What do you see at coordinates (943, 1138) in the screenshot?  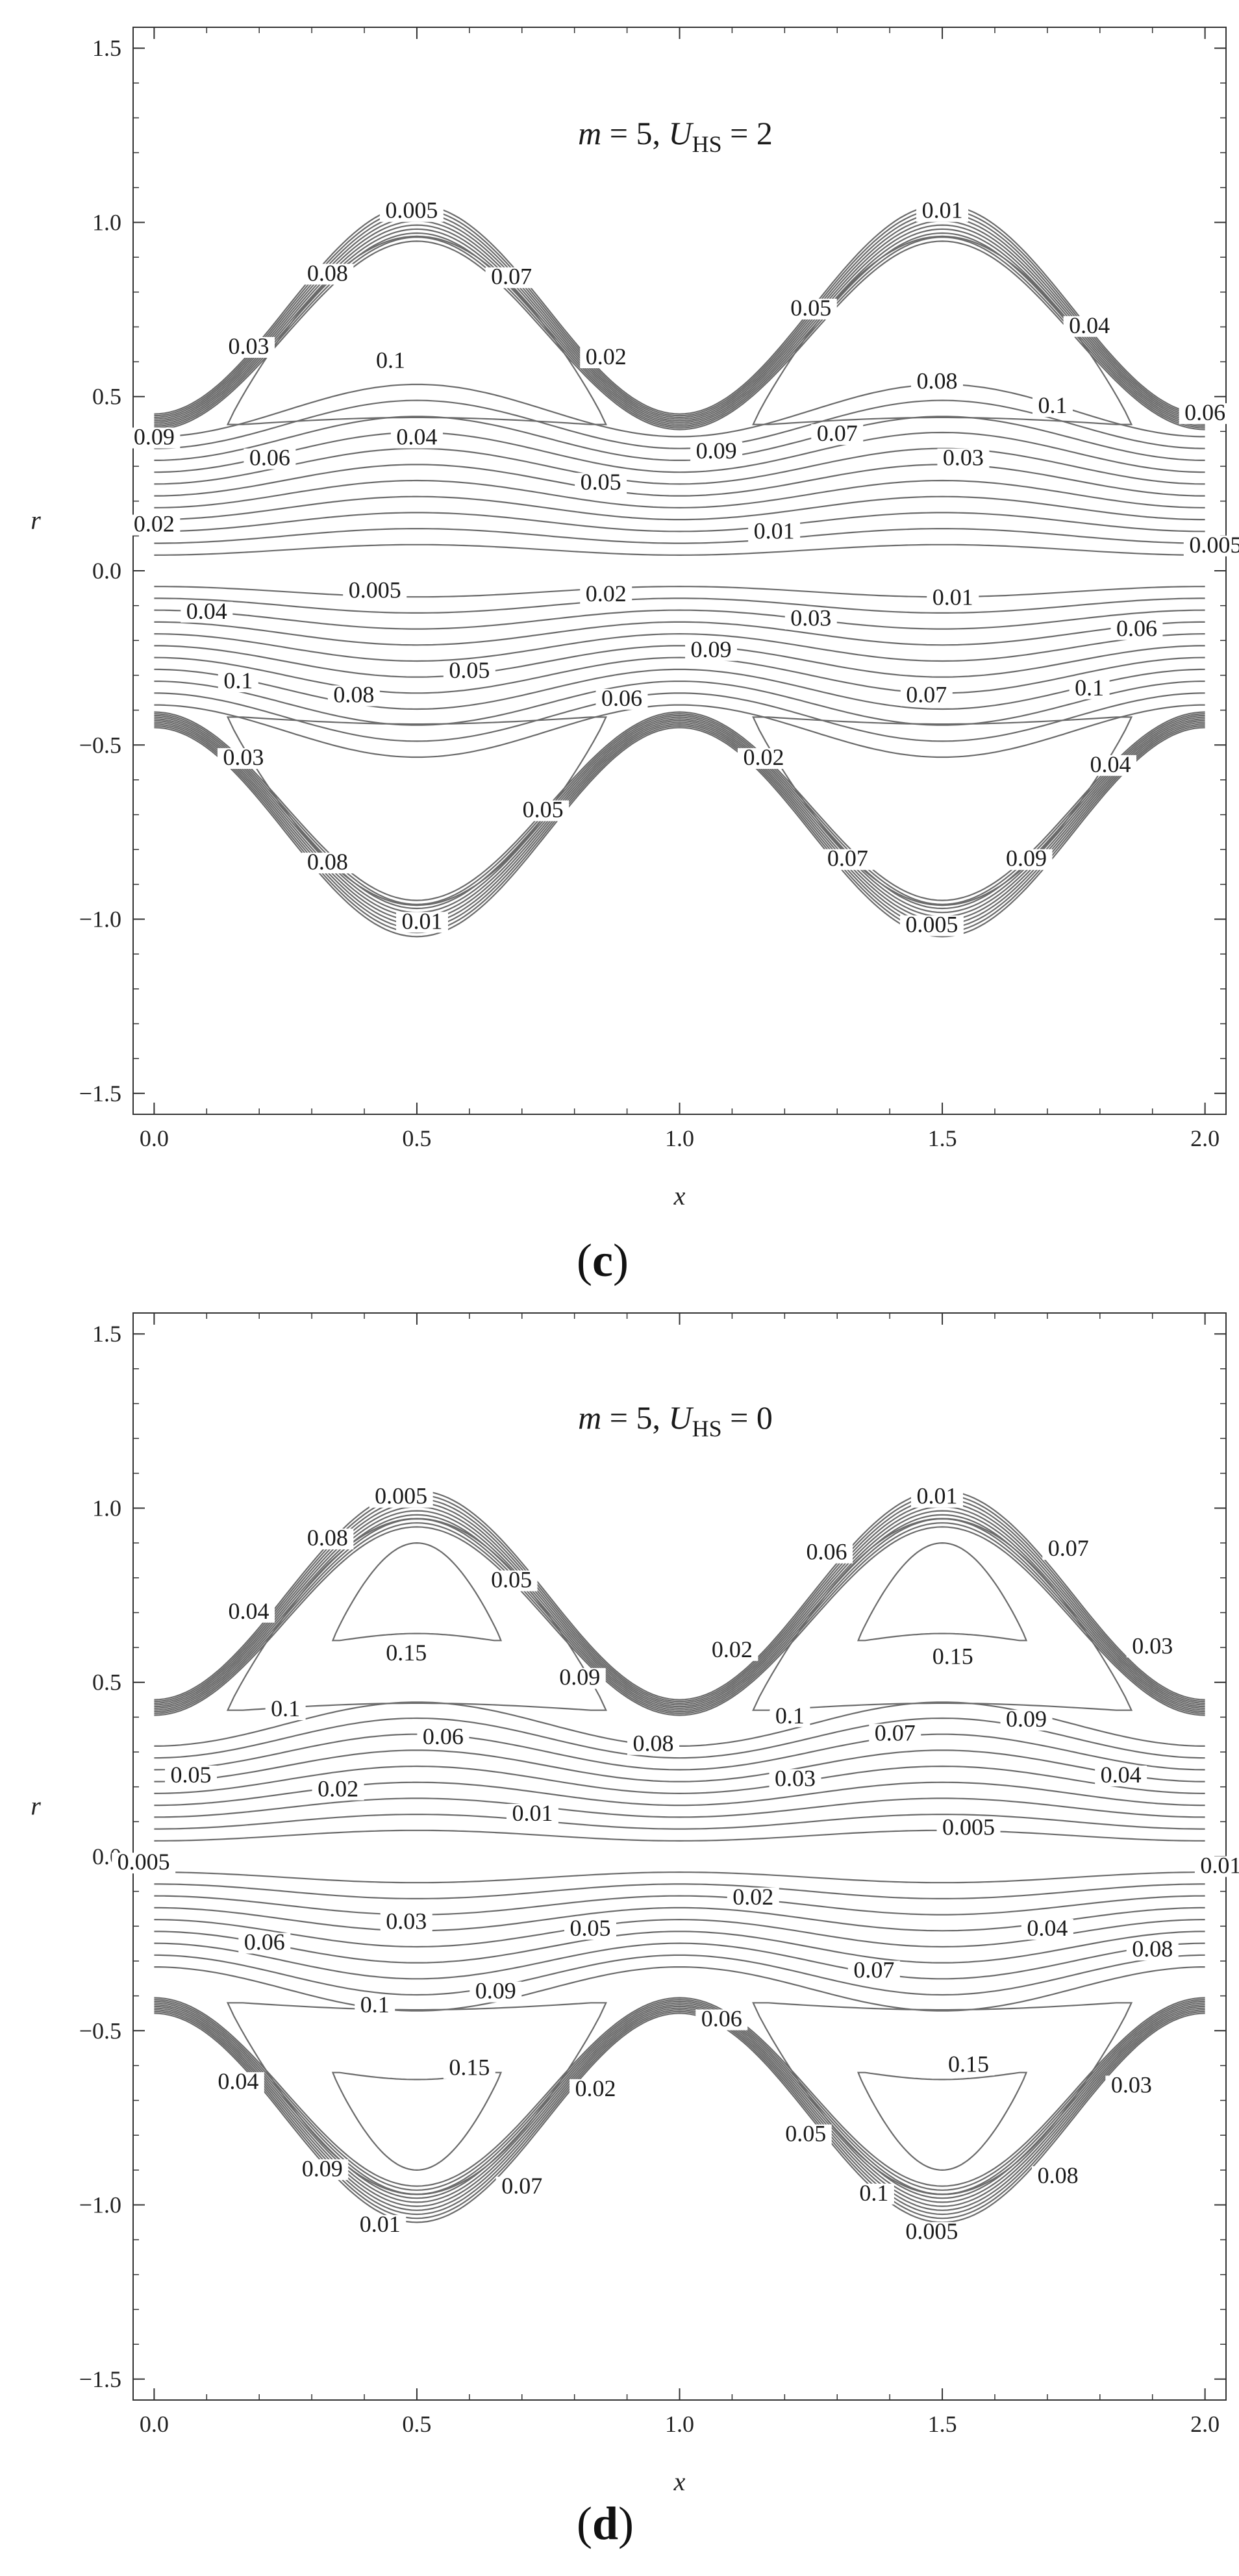 I see `x-tick-label: 1.5` at bounding box center [943, 1138].